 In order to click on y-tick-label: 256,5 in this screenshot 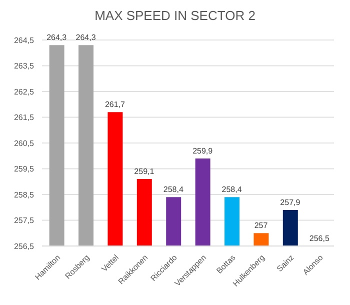, I will do `click(24, 246)`.